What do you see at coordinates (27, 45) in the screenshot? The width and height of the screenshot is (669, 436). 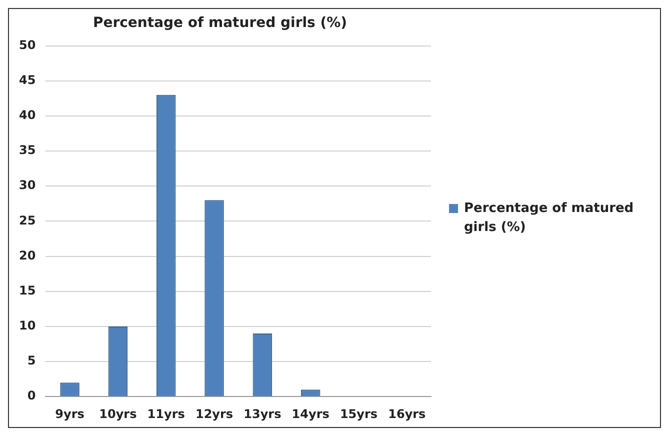 I see `y-tick-label: 50` at bounding box center [27, 45].